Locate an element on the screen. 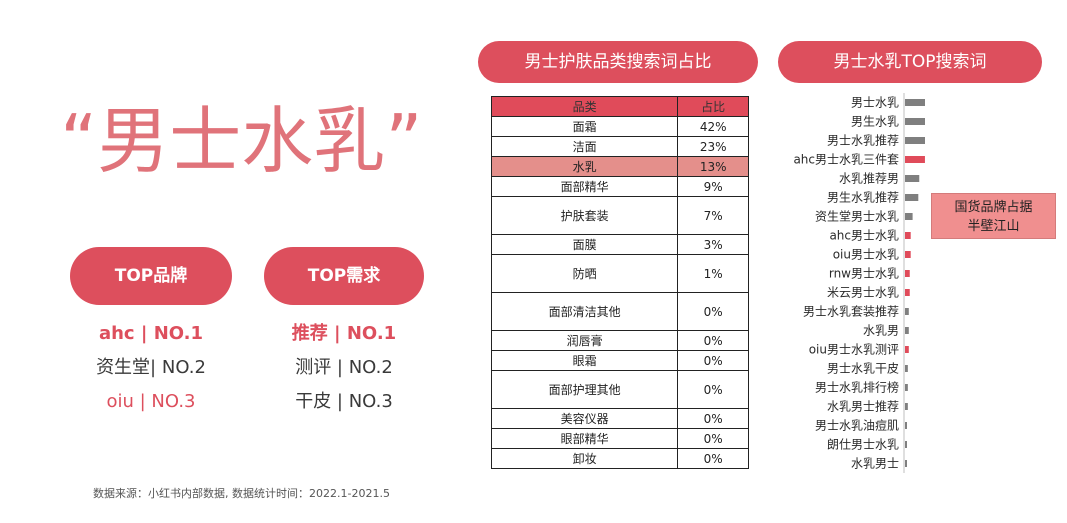 This screenshot has height=523, width=1067. category-cell: 眼部精华 is located at coordinates (584, 438).